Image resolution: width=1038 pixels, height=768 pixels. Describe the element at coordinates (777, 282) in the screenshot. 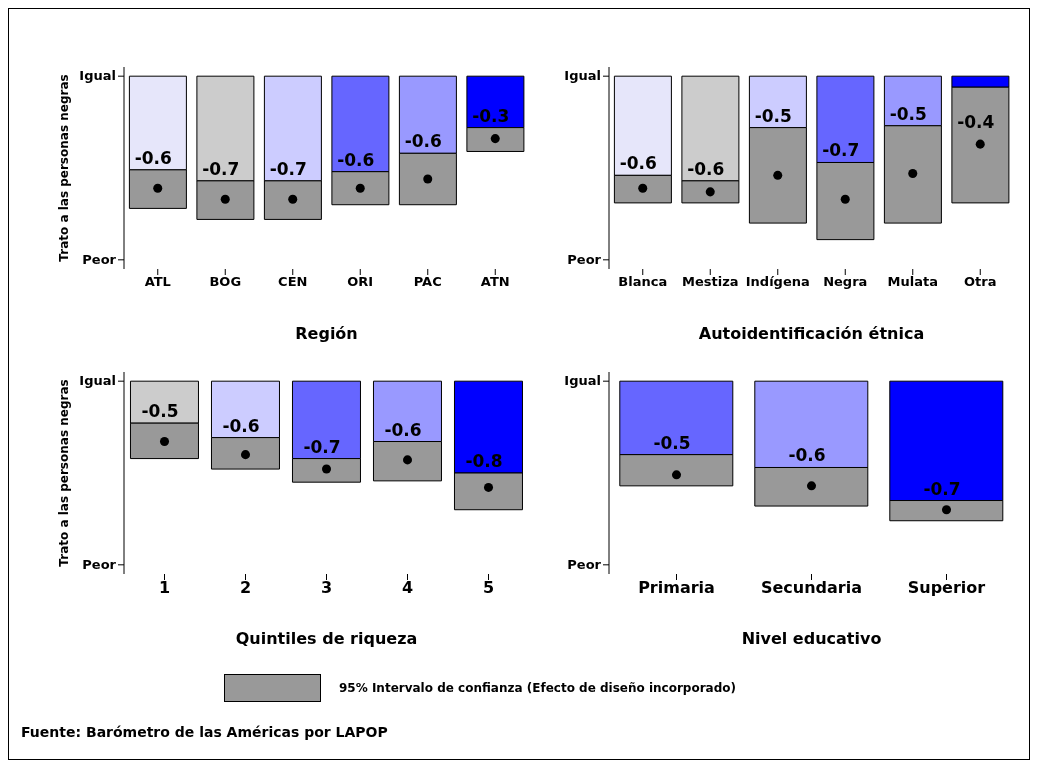

I see `x-tick-label: Indígena` at that location.